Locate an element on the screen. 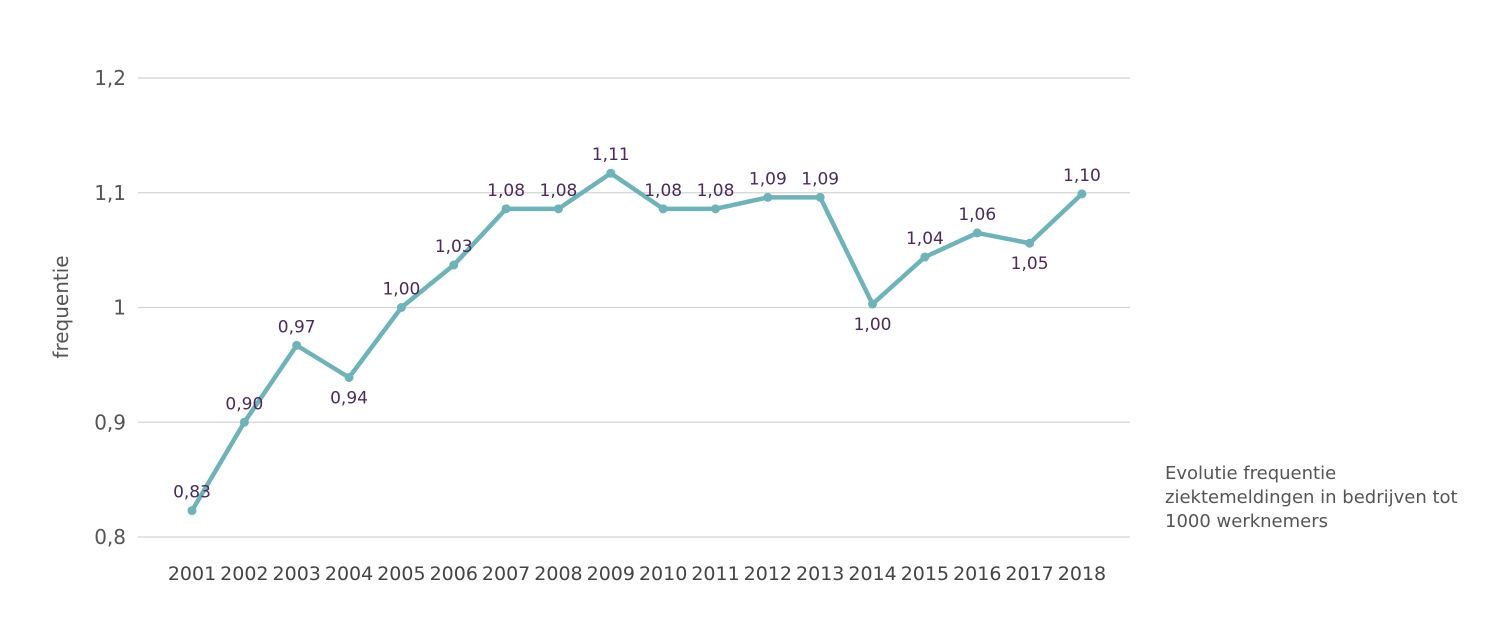 This screenshot has width=1500, height=644. y-tick-label: 1,2 is located at coordinates (110, 78).